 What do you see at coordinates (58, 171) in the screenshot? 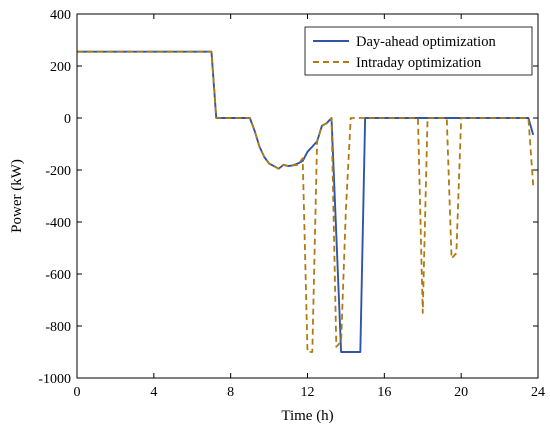
I see `y-tick-label: -200` at bounding box center [58, 171].